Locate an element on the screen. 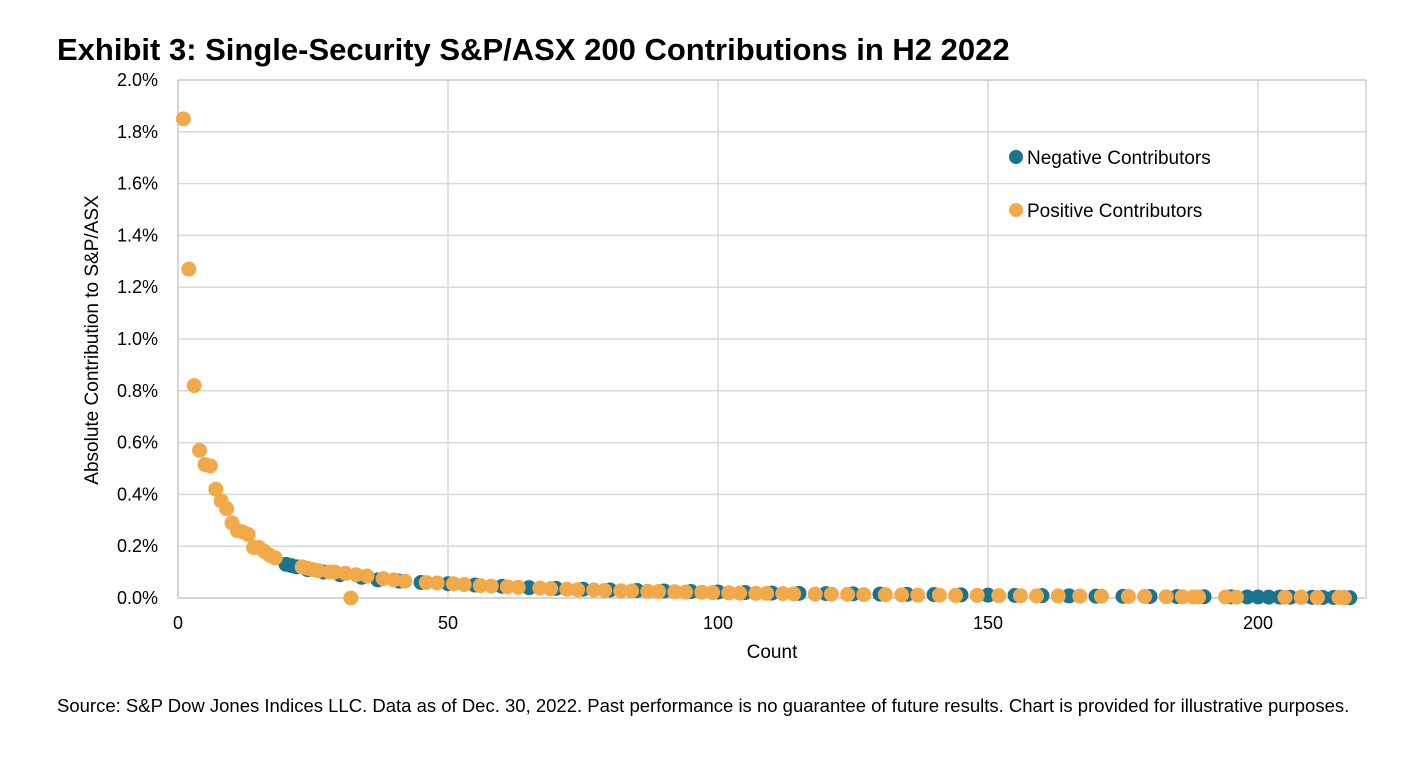  y-tick-label: 0.4% is located at coordinates (137, 494).